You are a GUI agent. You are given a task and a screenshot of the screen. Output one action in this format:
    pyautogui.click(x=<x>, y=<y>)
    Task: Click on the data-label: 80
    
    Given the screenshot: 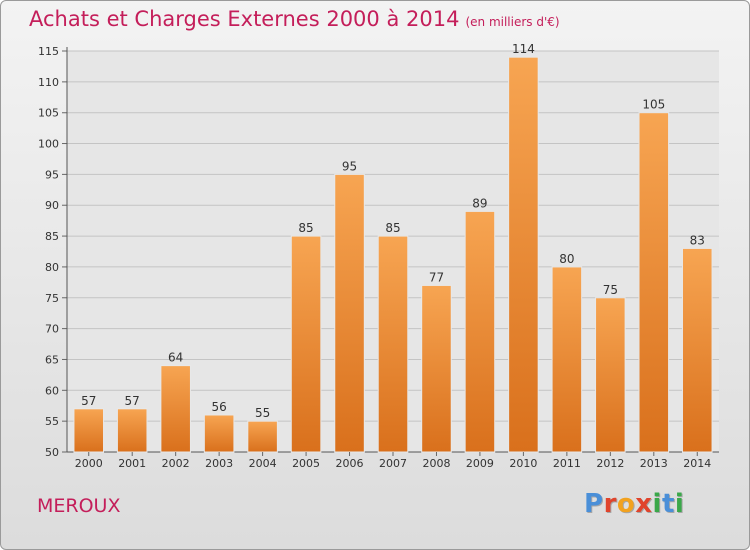 What is the action you would take?
    pyautogui.click(x=566, y=259)
    